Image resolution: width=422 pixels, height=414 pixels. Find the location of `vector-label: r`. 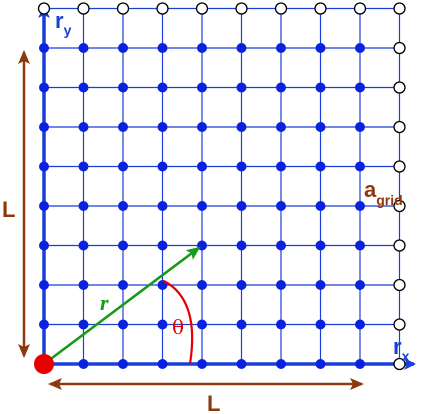

vector-label: r is located at coordinates (104, 302).